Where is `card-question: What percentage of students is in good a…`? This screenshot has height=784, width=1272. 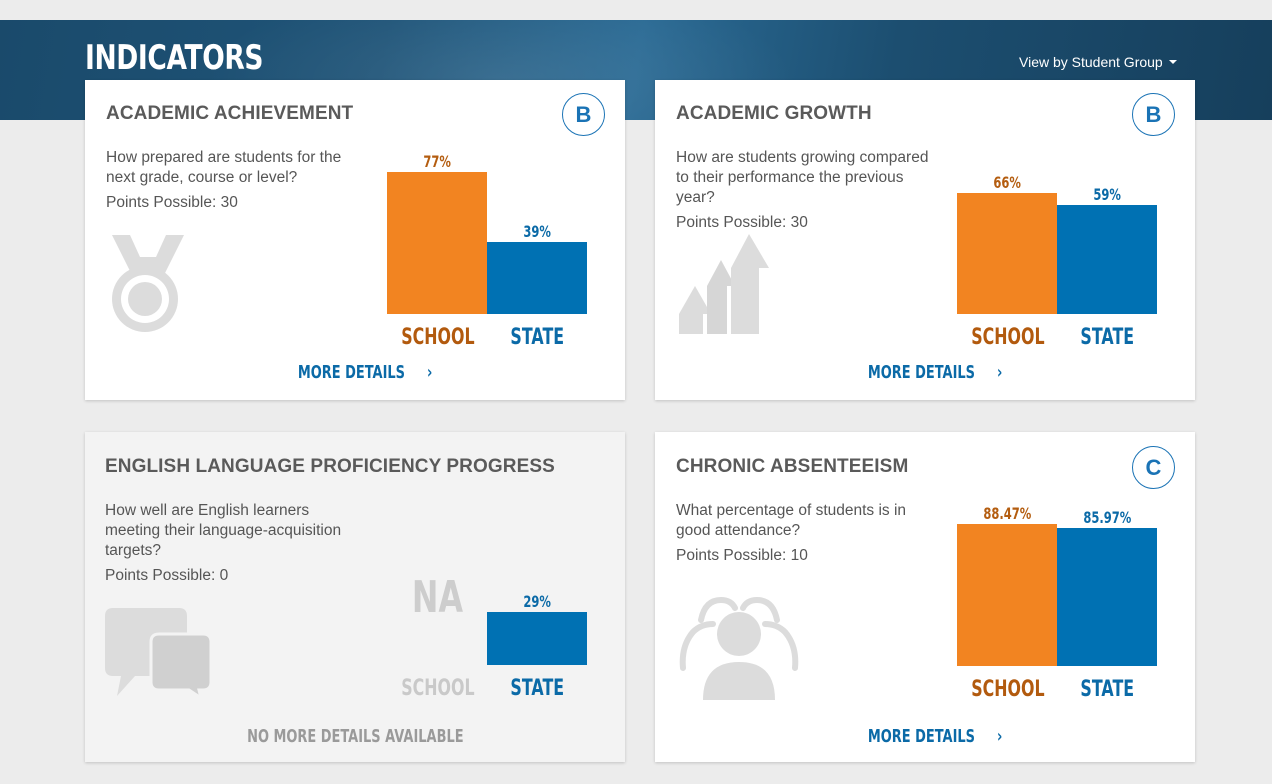 card-question: What percentage of students is in good a… is located at coordinates (791, 520).